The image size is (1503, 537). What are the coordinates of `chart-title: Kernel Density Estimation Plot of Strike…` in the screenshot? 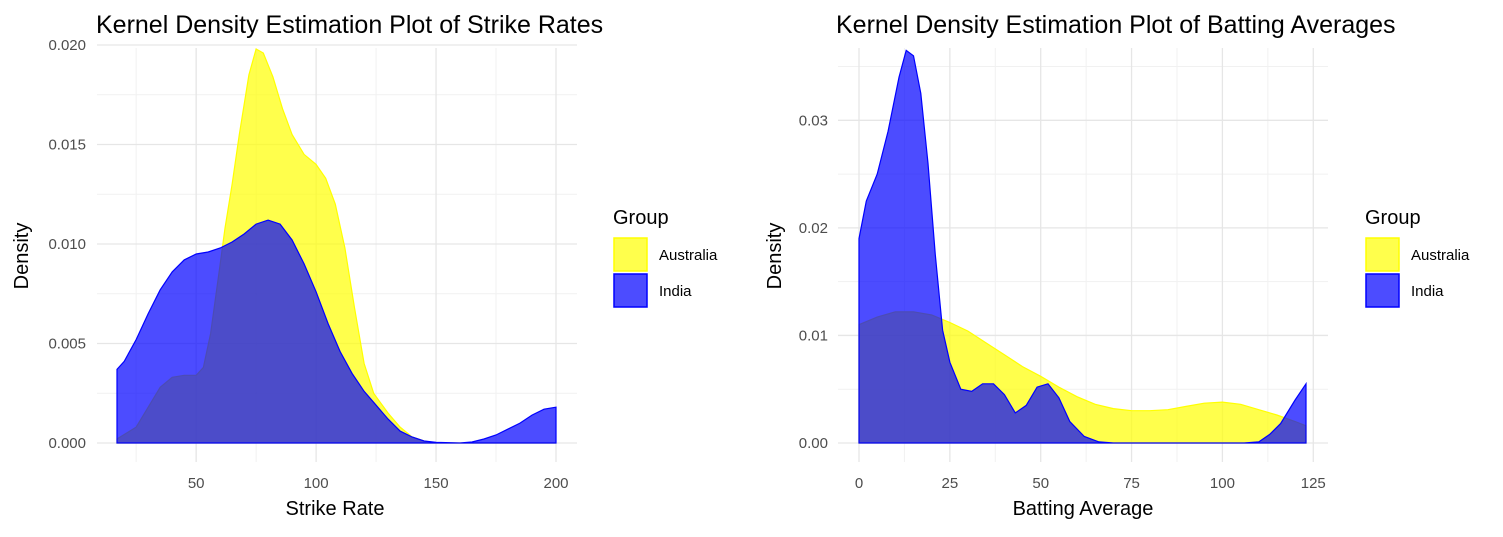 It's located at (349, 25).